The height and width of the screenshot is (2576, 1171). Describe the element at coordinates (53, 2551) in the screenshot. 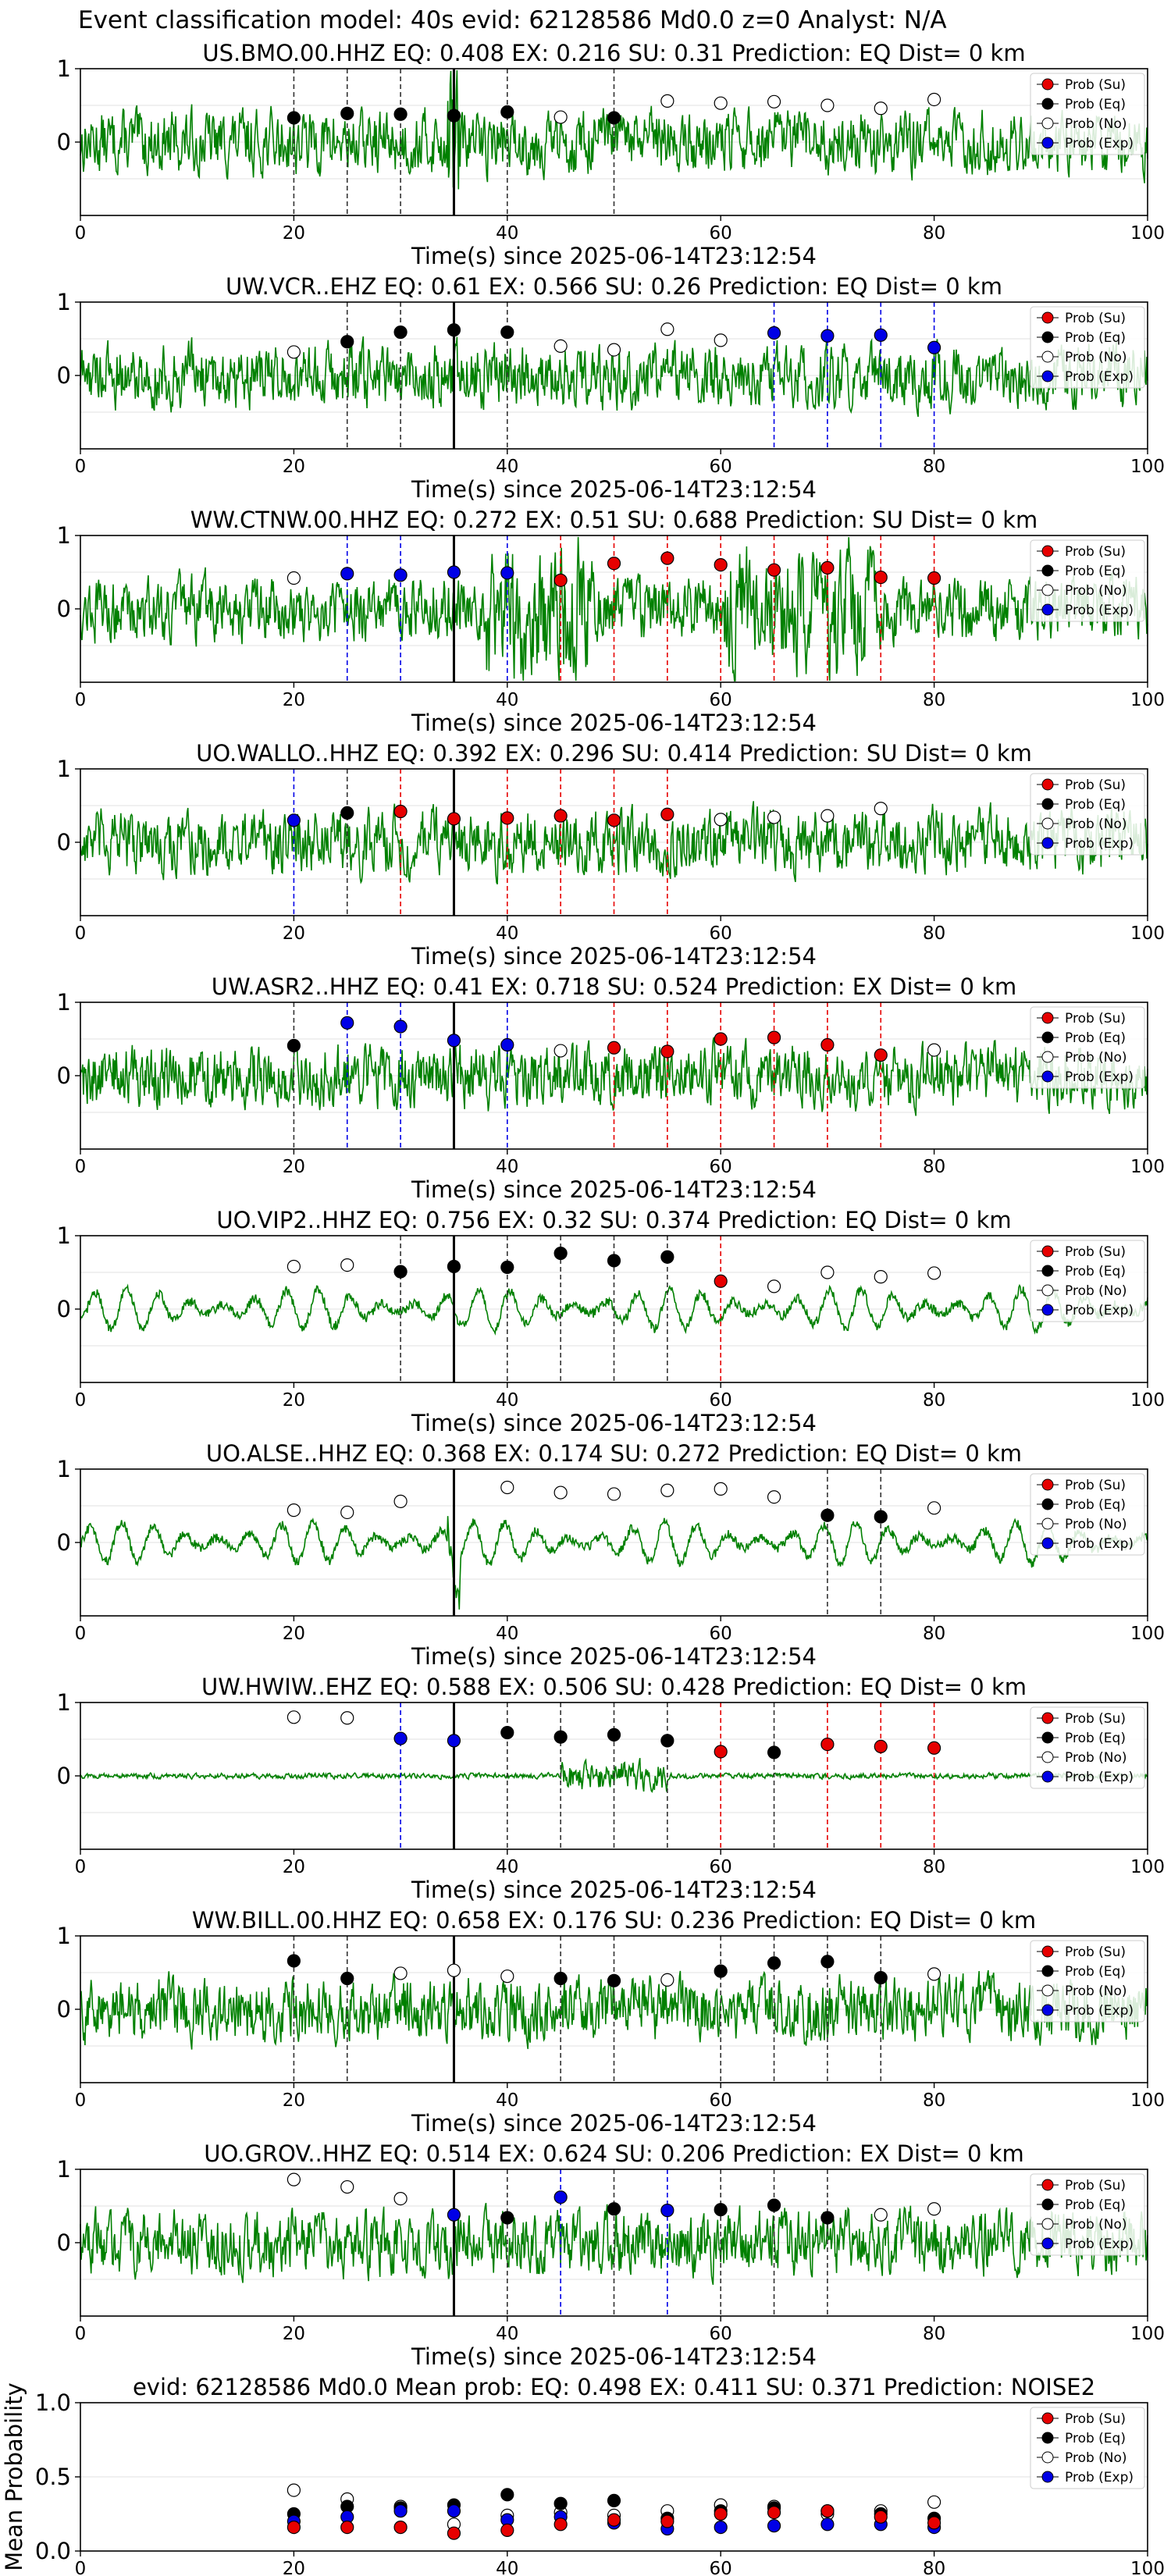

I see `y-tick-label: 0.0` at that location.